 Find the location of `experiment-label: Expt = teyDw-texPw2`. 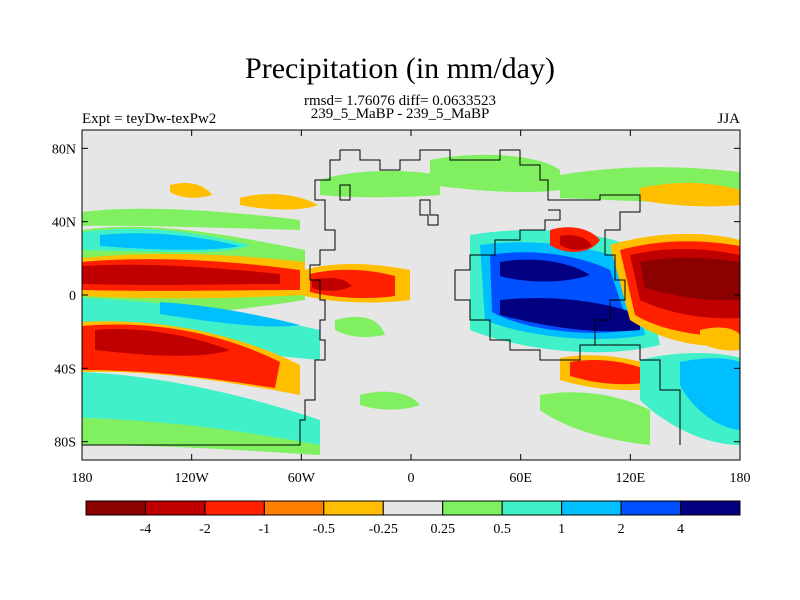

experiment-label: Expt = teyDw-texPw2 is located at coordinates (149, 119).